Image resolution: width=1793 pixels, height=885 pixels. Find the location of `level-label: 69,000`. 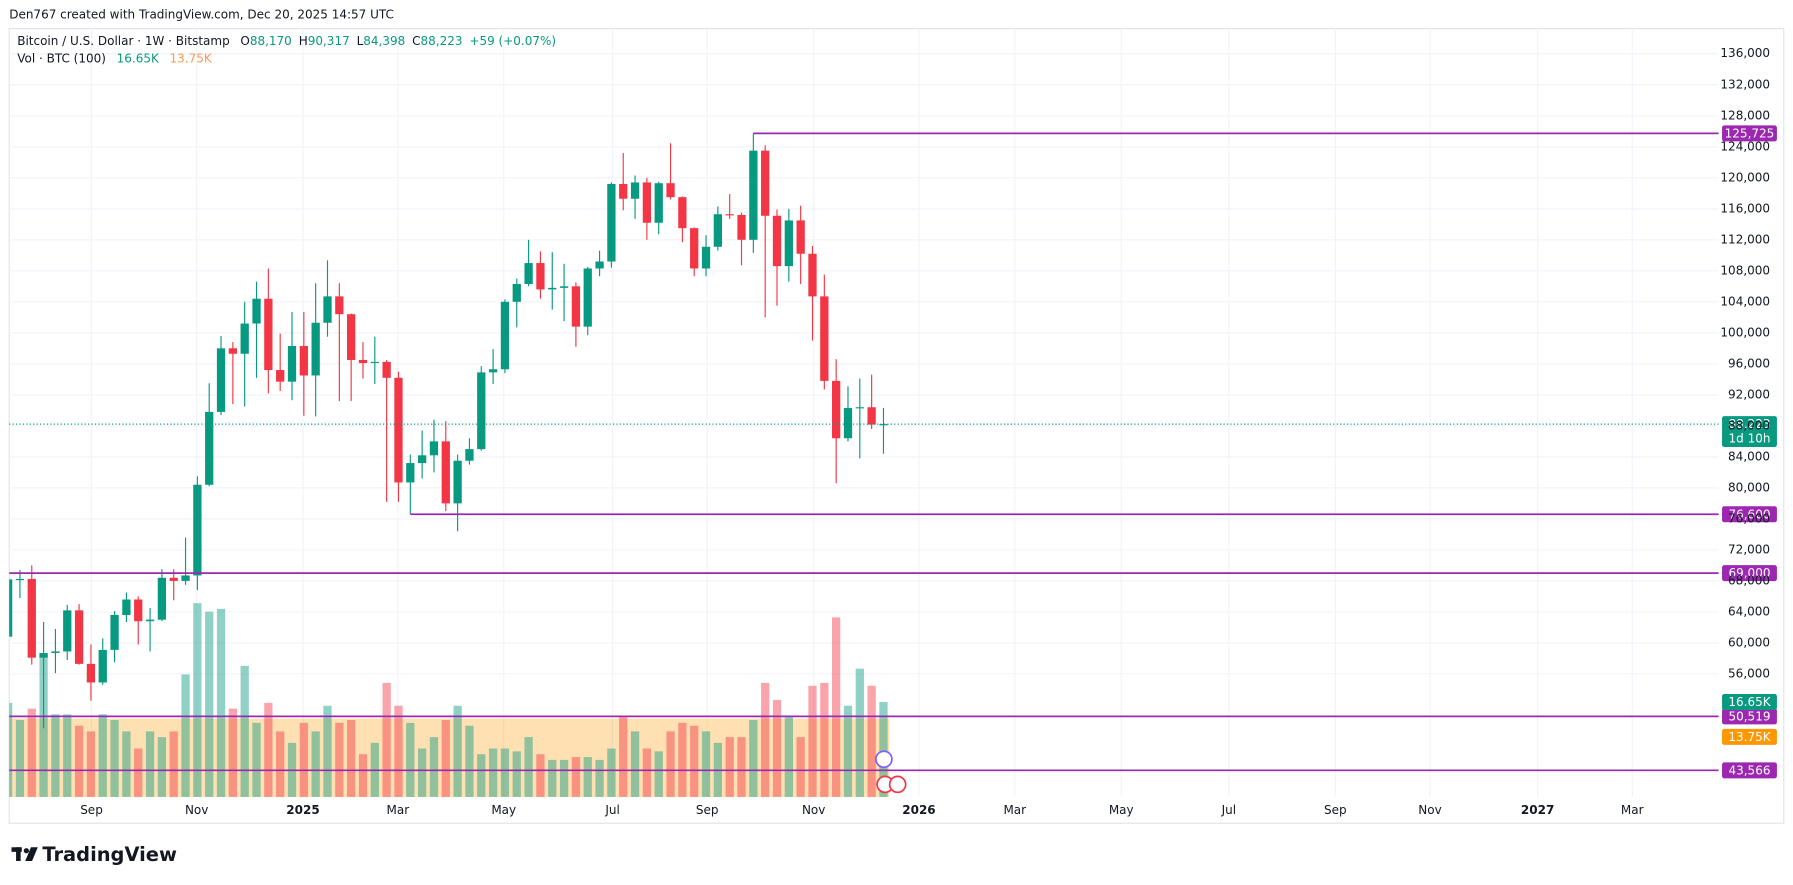

level-label: 69,000 is located at coordinates (1749, 573).